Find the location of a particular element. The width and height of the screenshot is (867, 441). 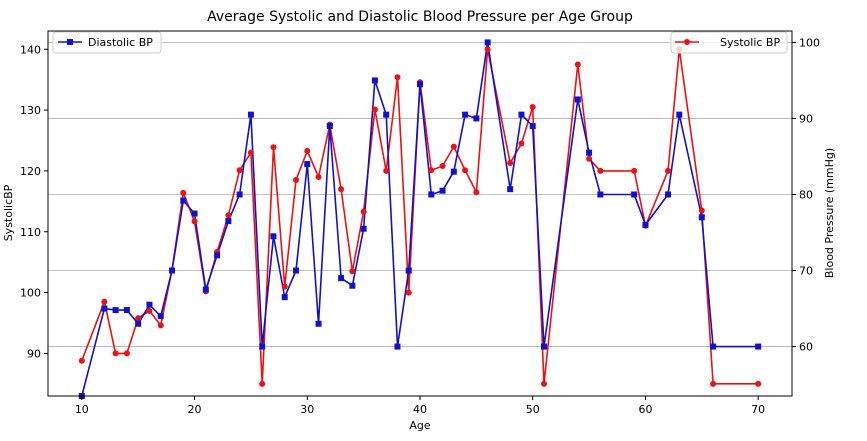

y-right-tick-label: 80 is located at coordinates (806, 194).